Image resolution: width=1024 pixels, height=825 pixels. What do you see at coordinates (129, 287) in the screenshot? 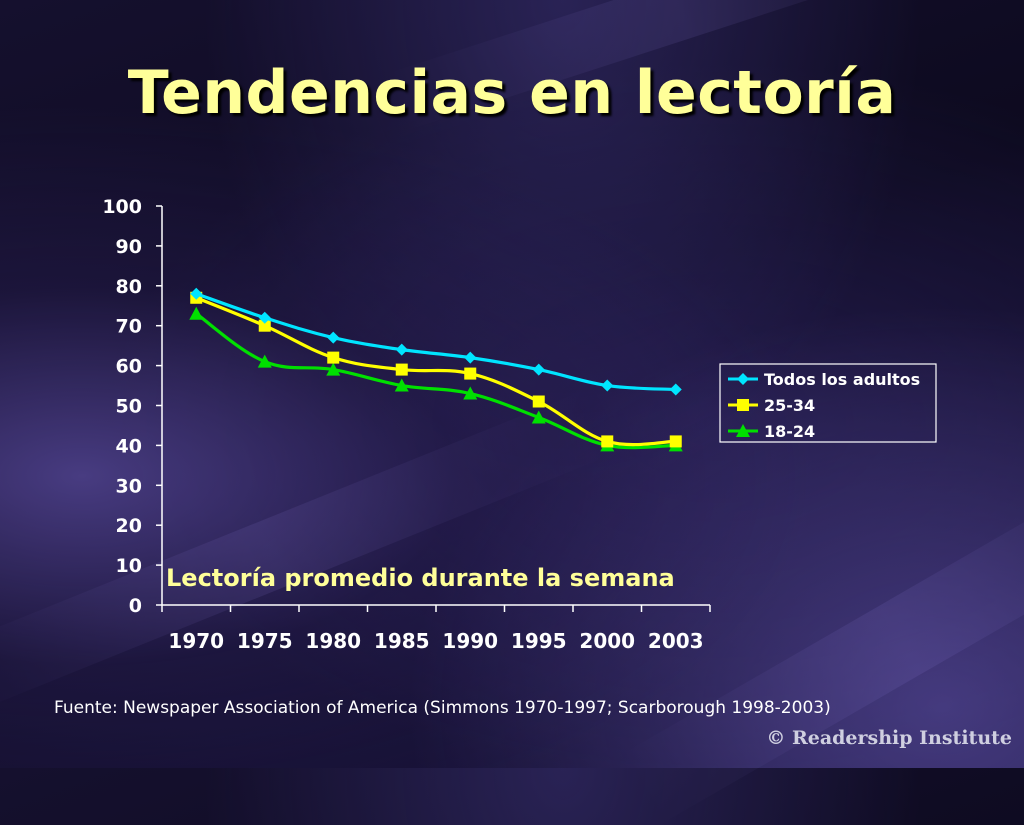
I see `y-tick-label: 80` at bounding box center [129, 287].